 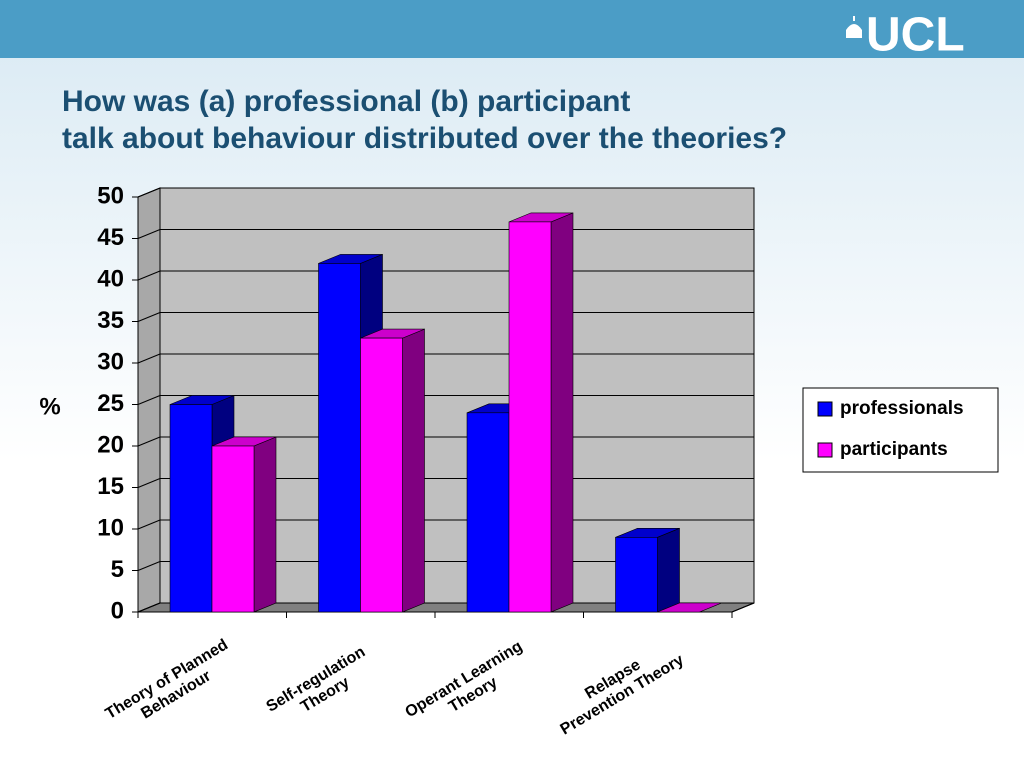 What do you see at coordinates (49, 406) in the screenshot?
I see `y-axis-label: %` at bounding box center [49, 406].